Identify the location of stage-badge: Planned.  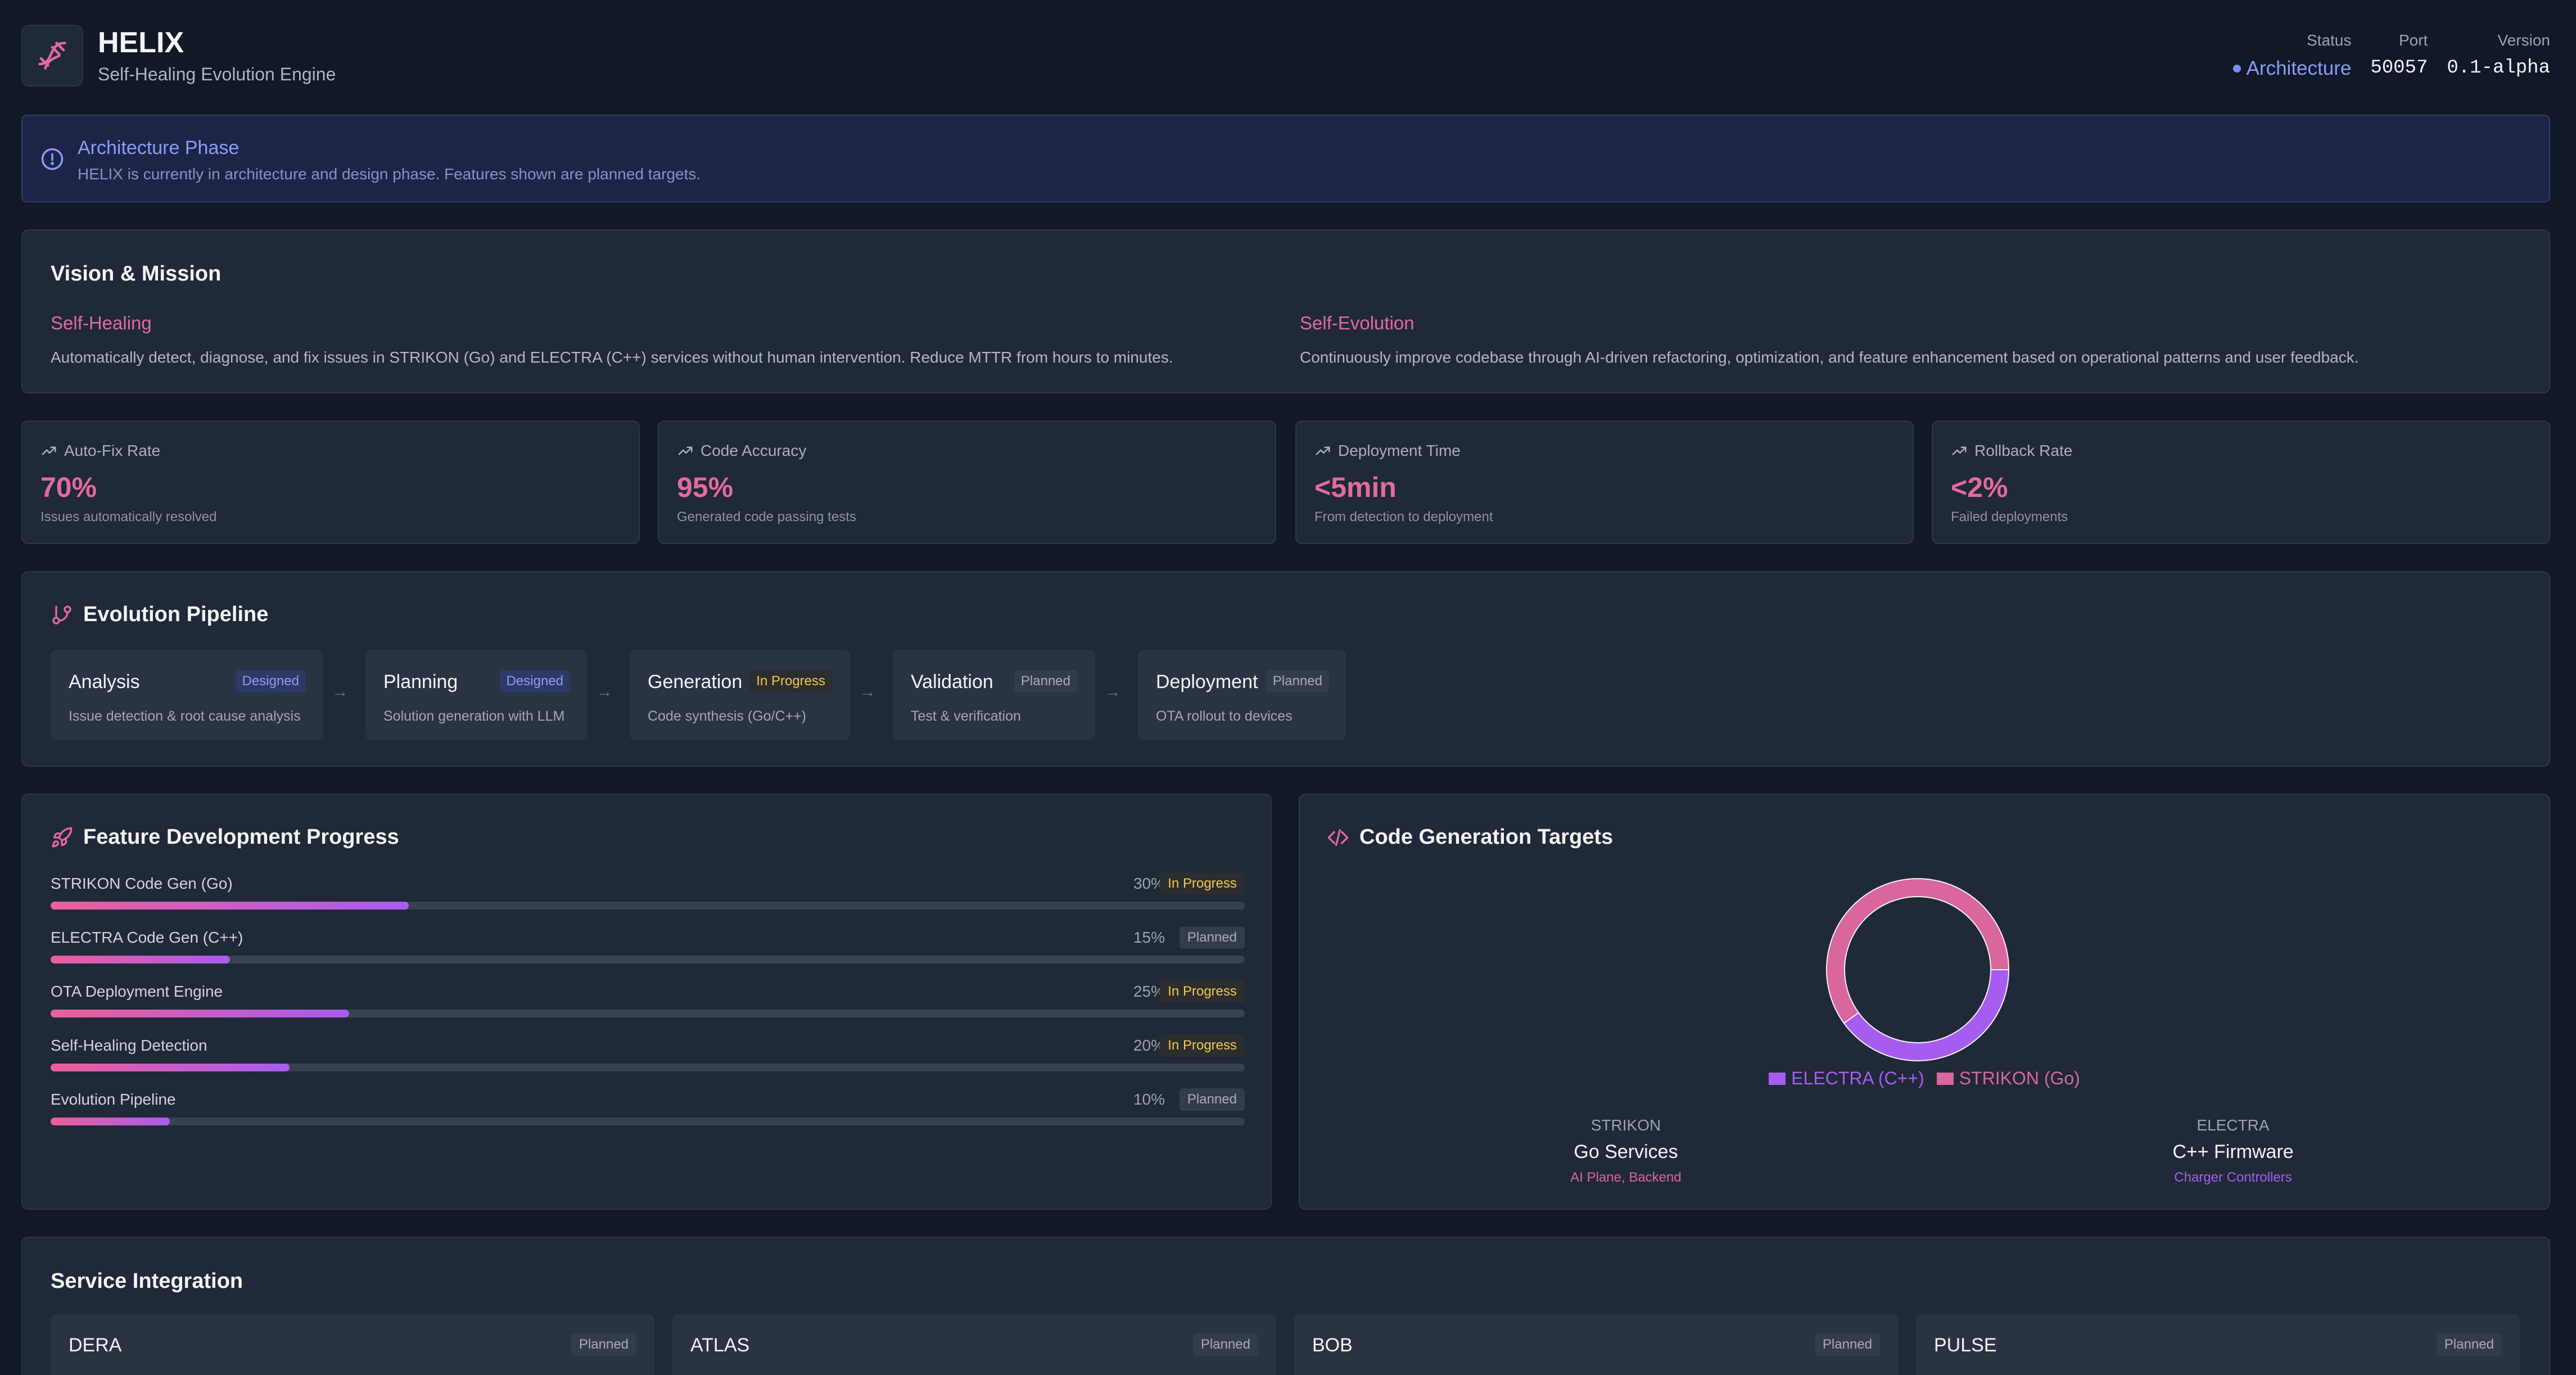
(1297, 682).